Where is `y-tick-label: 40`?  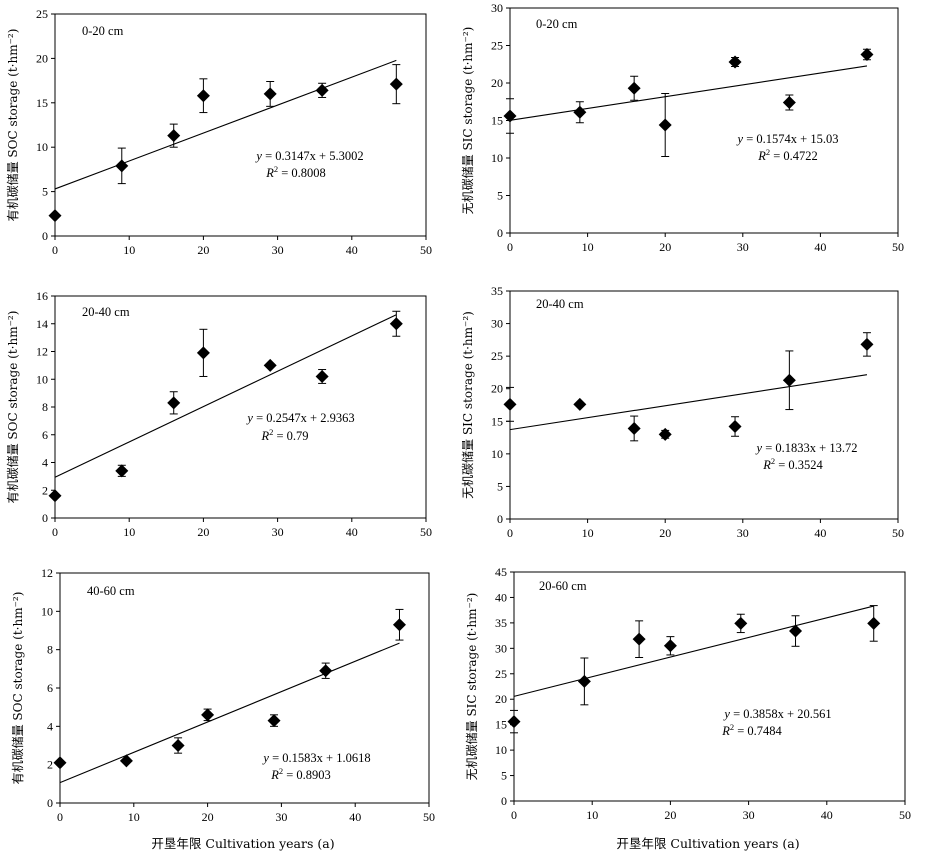 y-tick-label: 40 is located at coordinates (501, 597).